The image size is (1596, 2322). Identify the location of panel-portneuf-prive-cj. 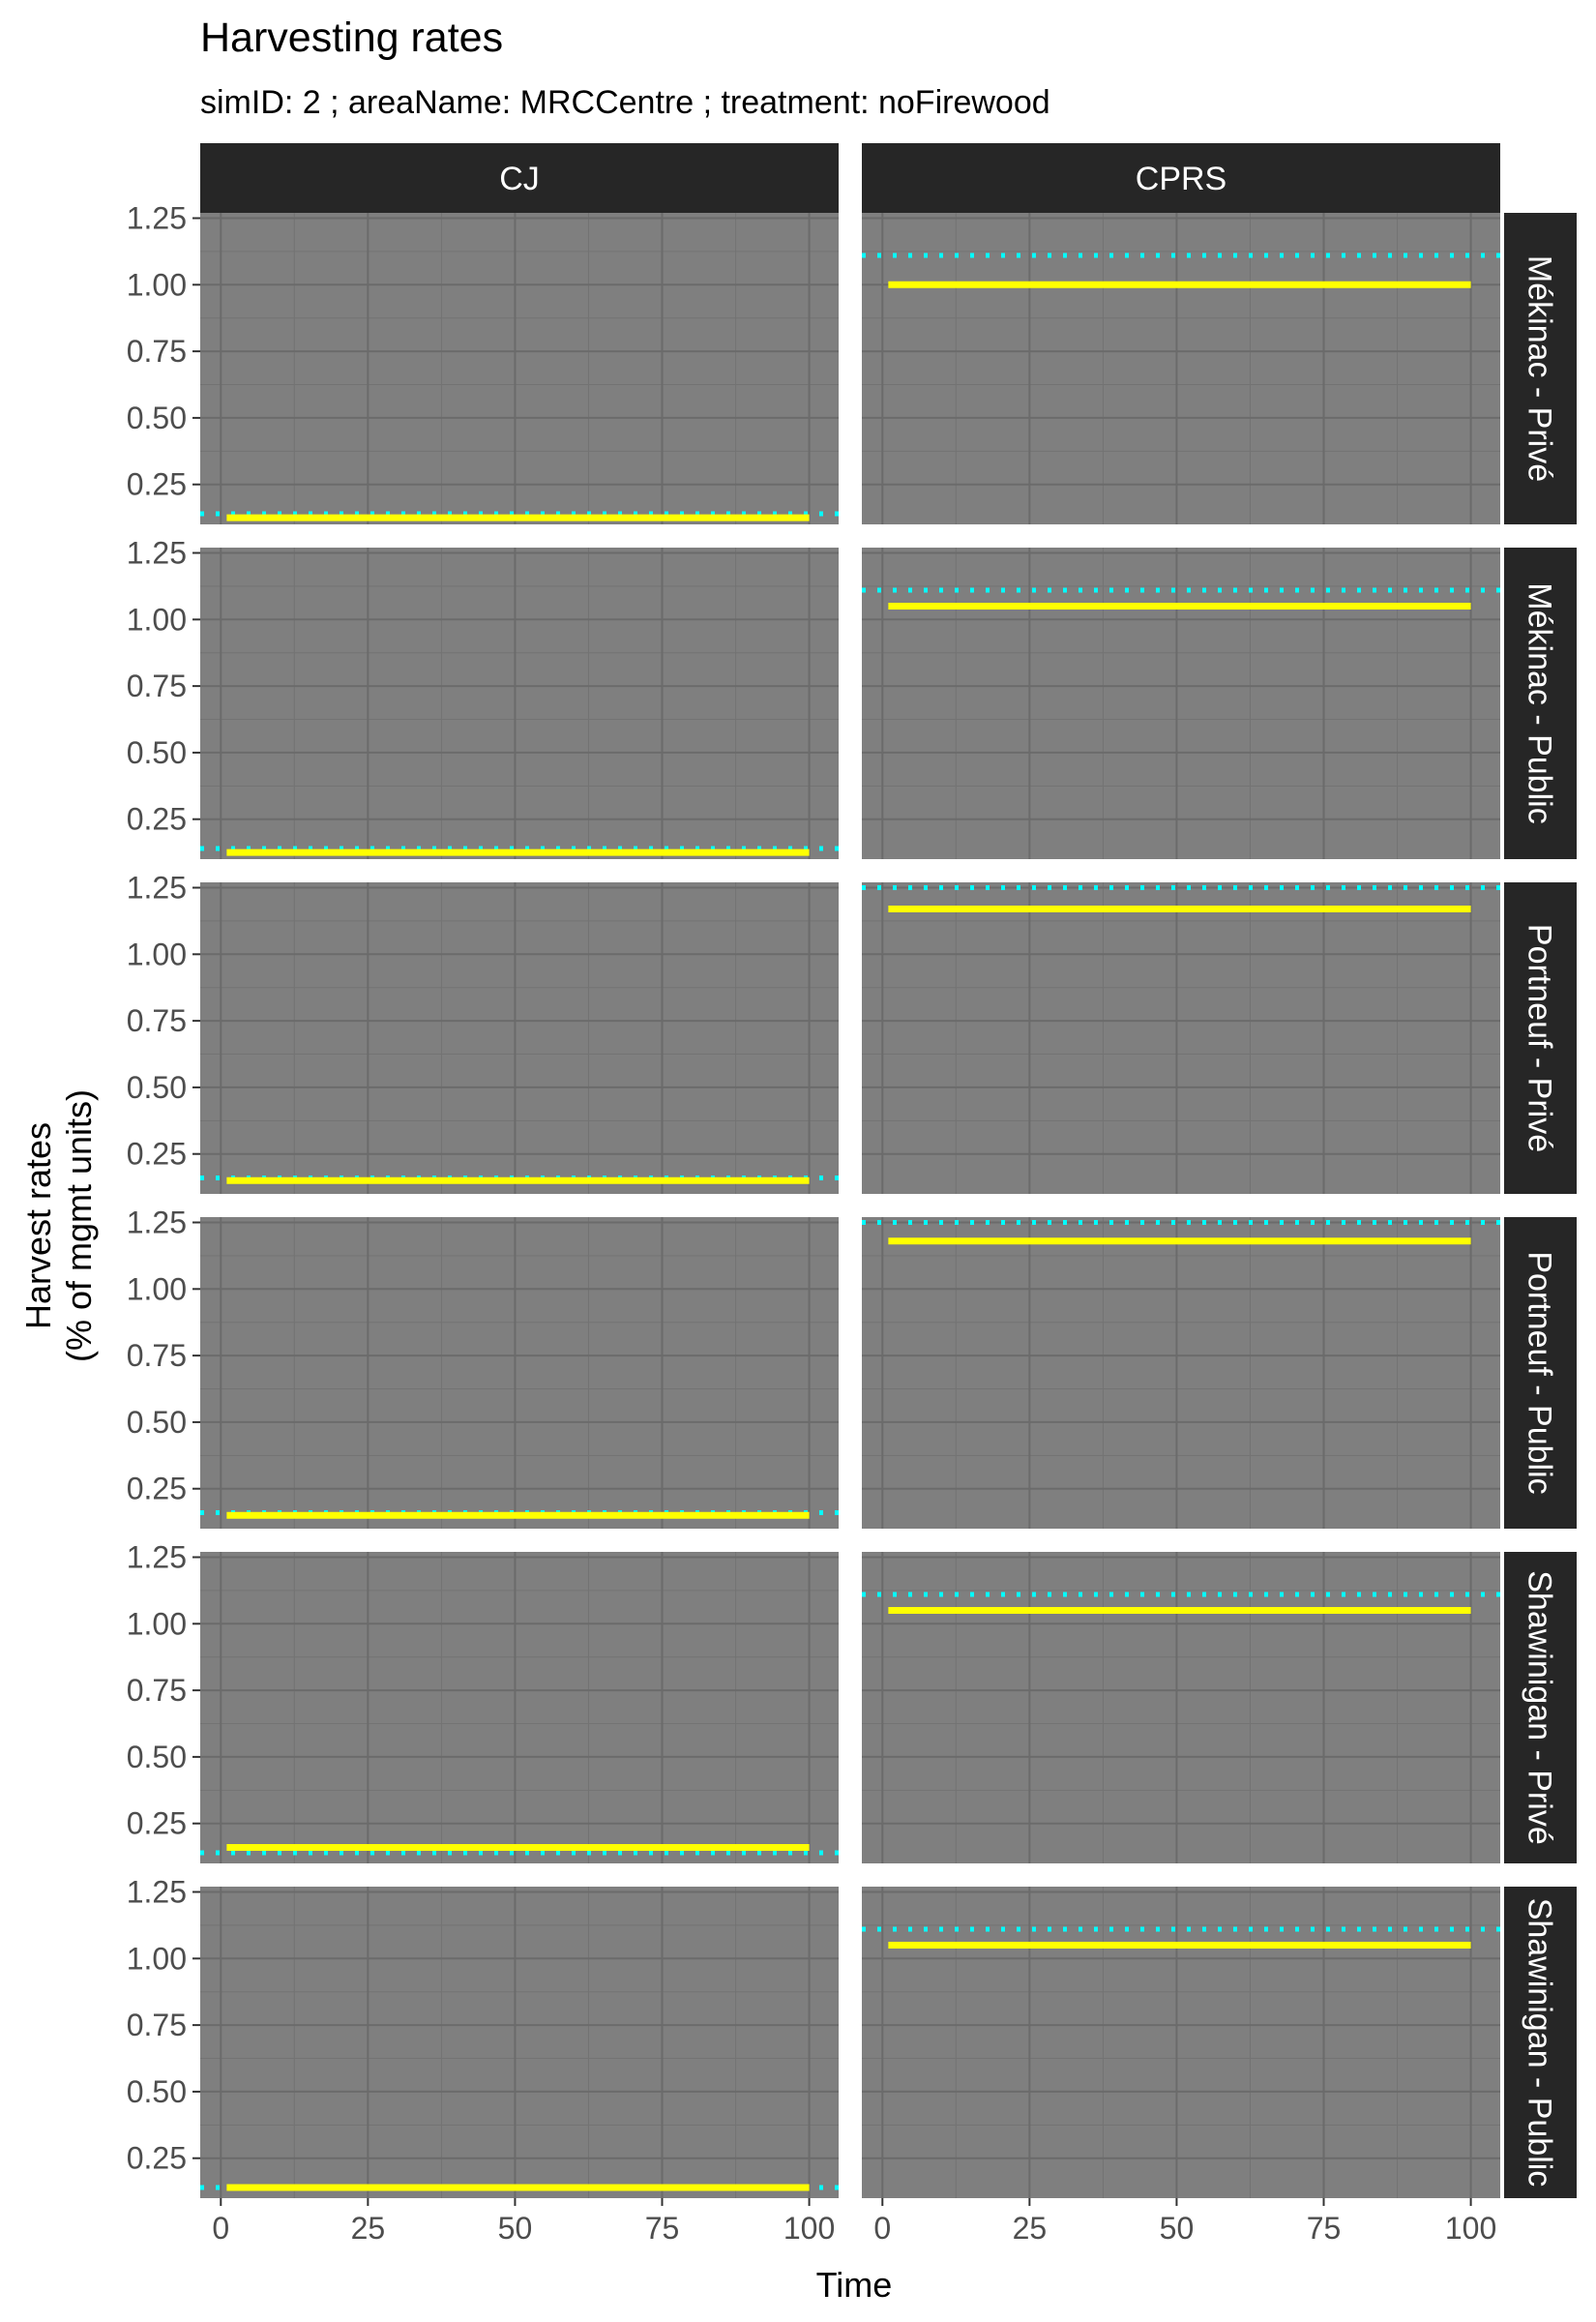
(519, 1038).